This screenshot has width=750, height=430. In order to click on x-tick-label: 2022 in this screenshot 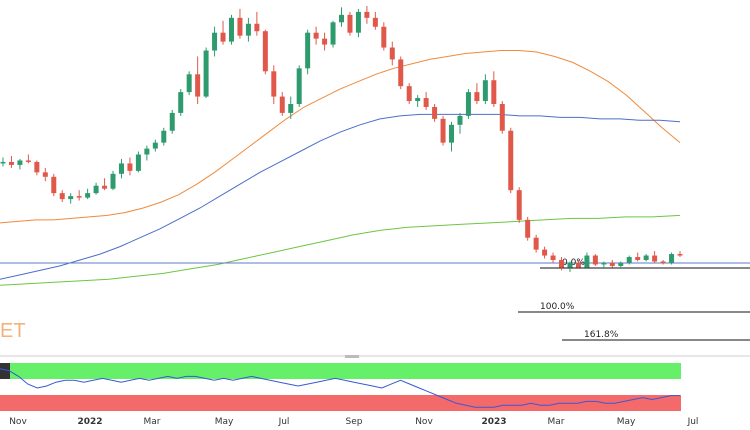, I will do `click(89, 422)`.